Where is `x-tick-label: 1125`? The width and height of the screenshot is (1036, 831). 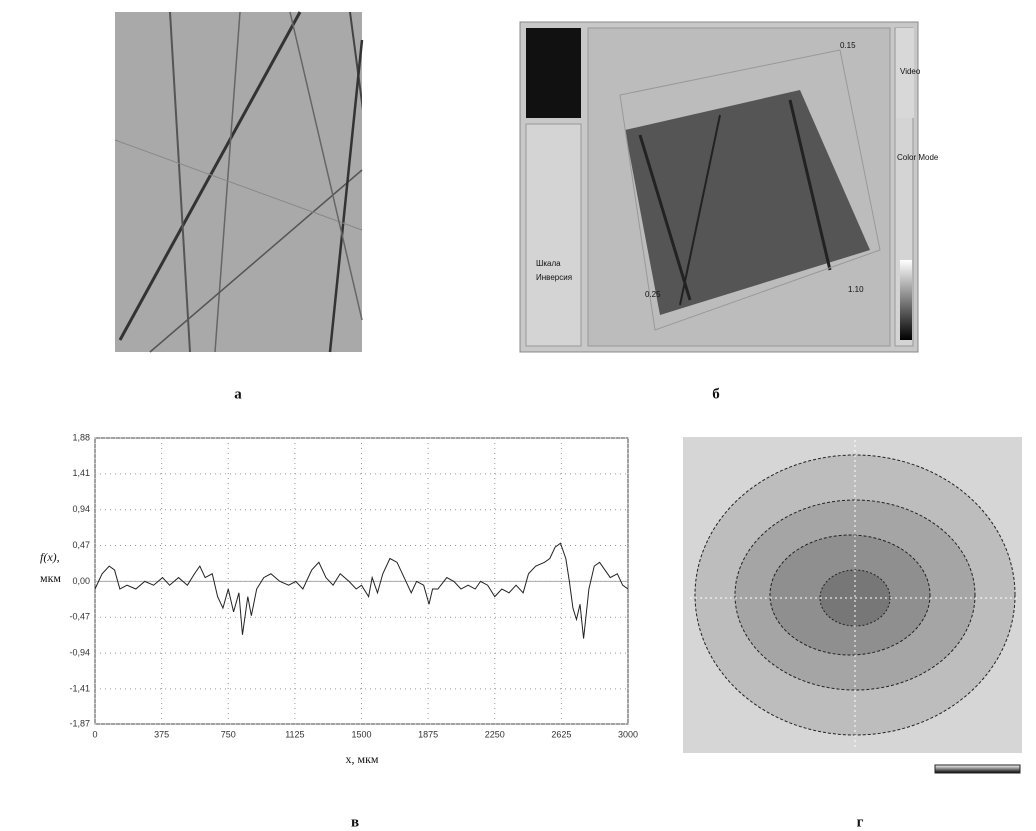
x-tick-label: 1125 is located at coordinates (294, 734).